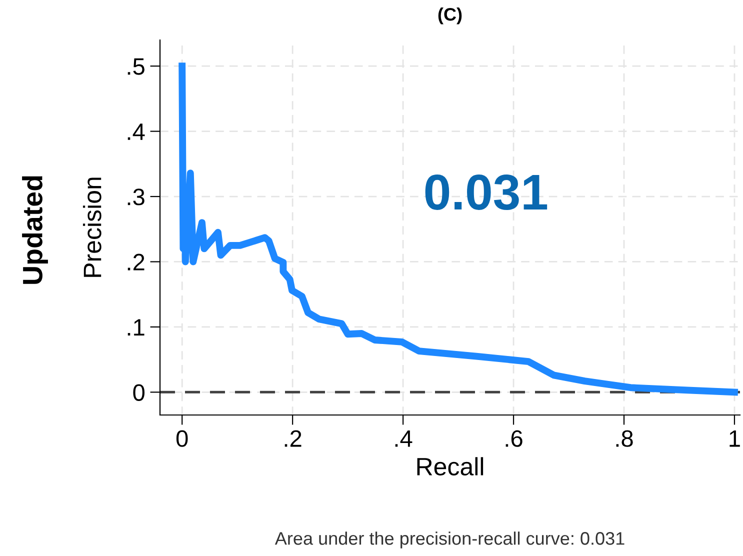  Describe the element at coordinates (403, 438) in the screenshot. I see `x-tick-label: .4` at that location.